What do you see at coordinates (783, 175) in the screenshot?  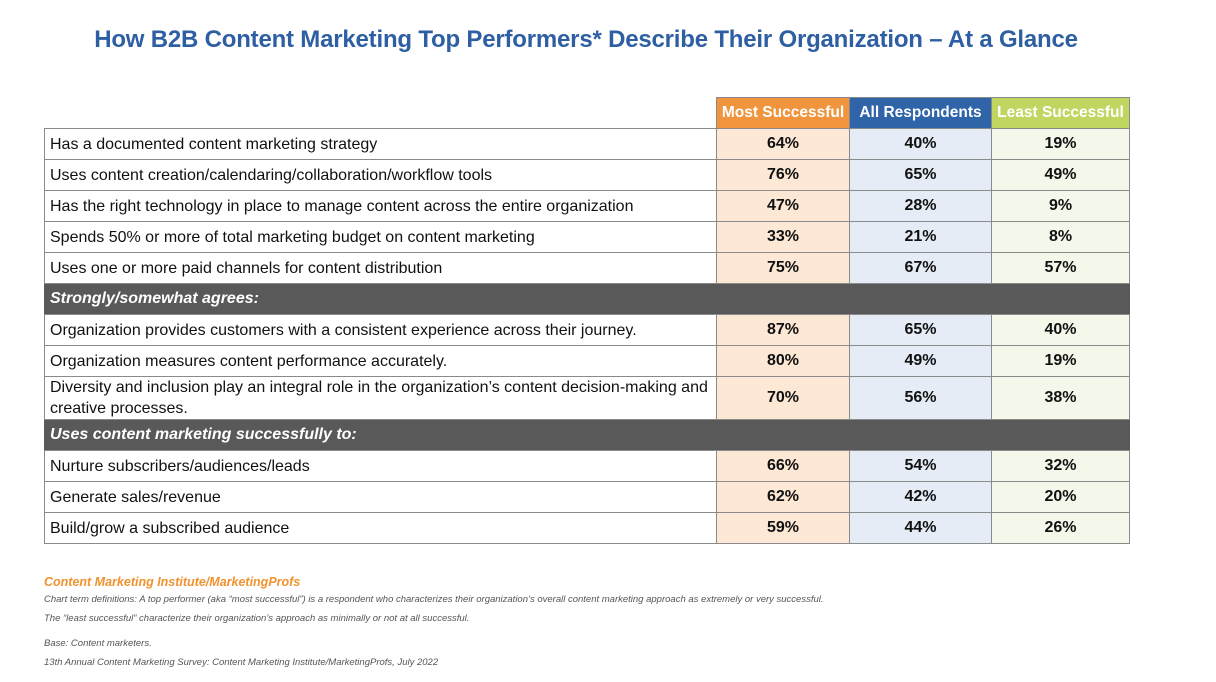 I see `most-successful-value: 76%` at bounding box center [783, 175].